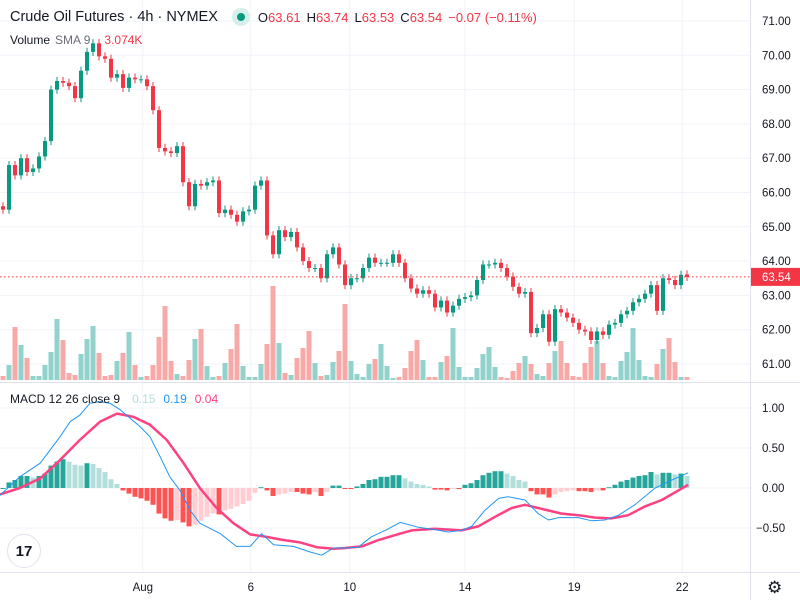 The image size is (800, 600). Describe the element at coordinates (775, 587) in the screenshot. I see `gear-icon: ⚙` at that location.